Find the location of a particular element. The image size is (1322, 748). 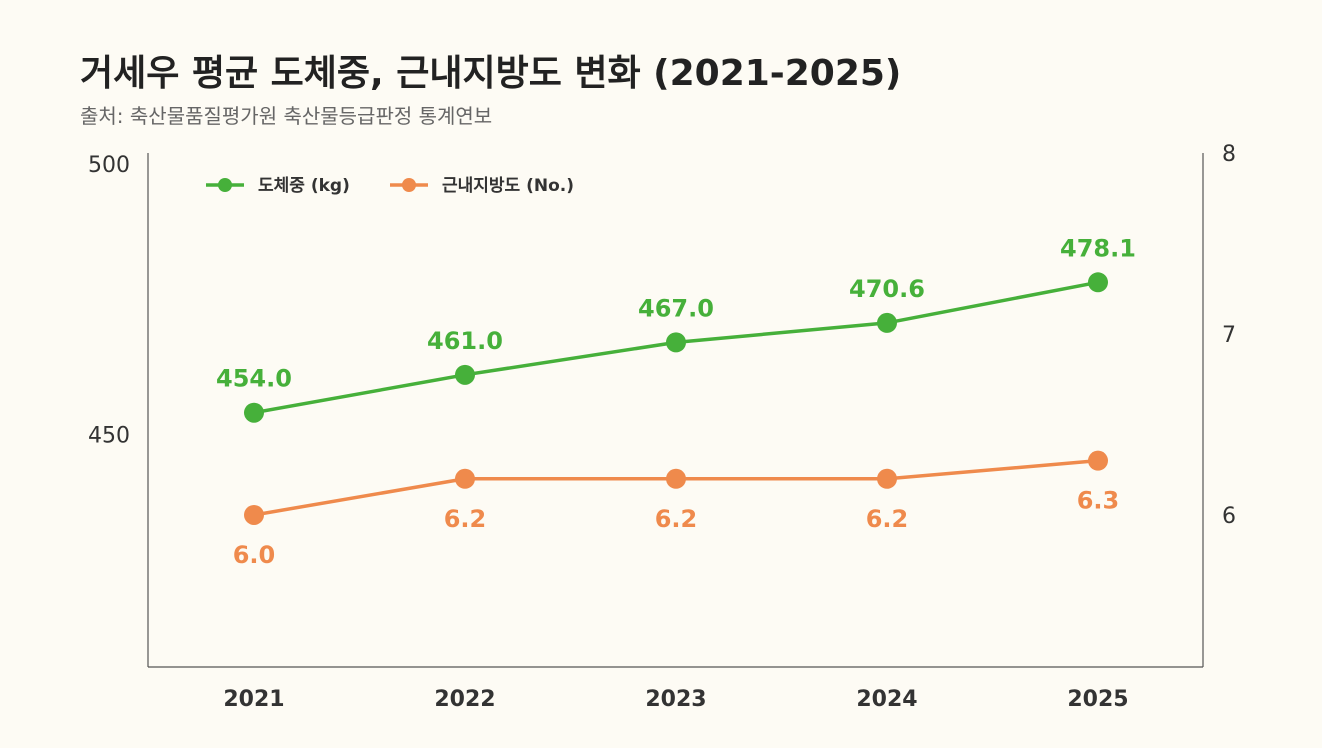

legend-item: 도체중 (kg) is located at coordinates (278, 186).